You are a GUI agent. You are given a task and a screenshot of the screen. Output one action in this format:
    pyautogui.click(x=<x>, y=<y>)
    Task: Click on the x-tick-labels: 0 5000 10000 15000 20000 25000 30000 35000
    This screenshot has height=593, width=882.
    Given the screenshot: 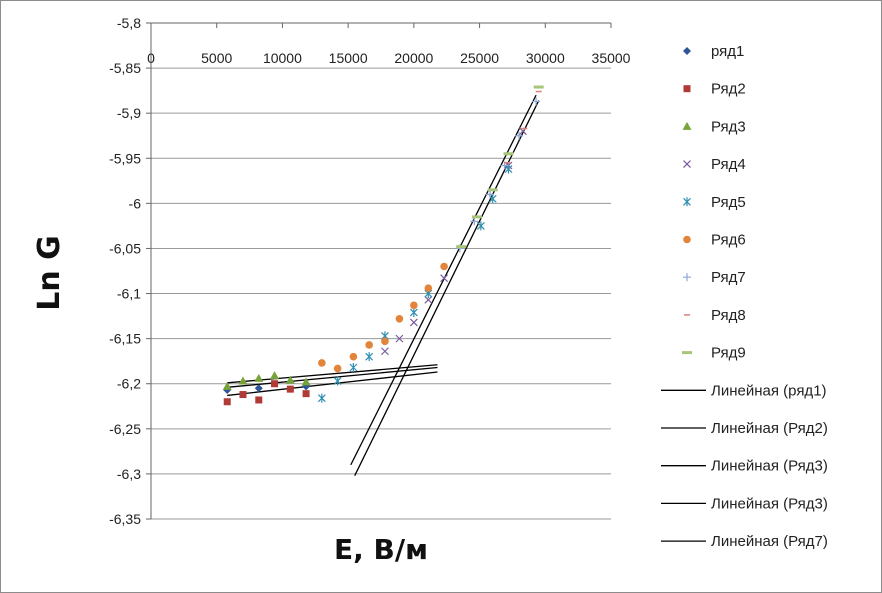 What is the action you would take?
    pyautogui.click(x=389, y=58)
    